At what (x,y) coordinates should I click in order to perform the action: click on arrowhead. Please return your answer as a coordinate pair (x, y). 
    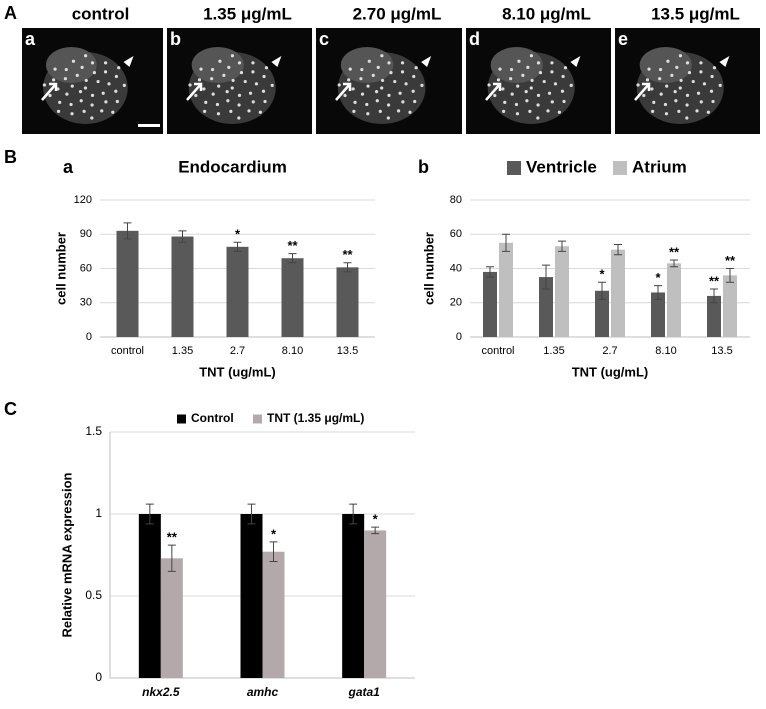
    Looking at the image, I should click on (724, 61).